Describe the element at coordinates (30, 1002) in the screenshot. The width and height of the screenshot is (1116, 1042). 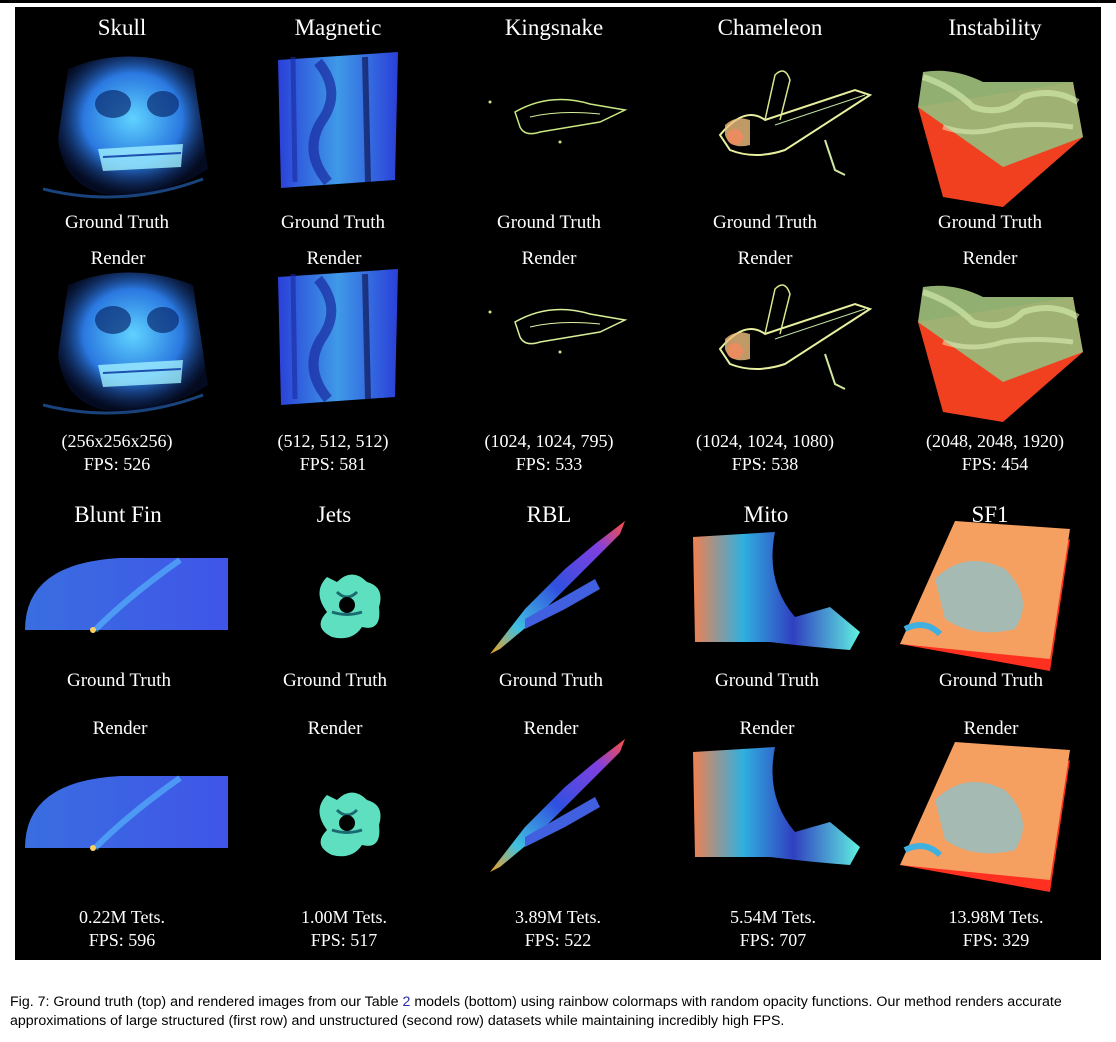
I see `caption-label: Fig. 7:` at that location.